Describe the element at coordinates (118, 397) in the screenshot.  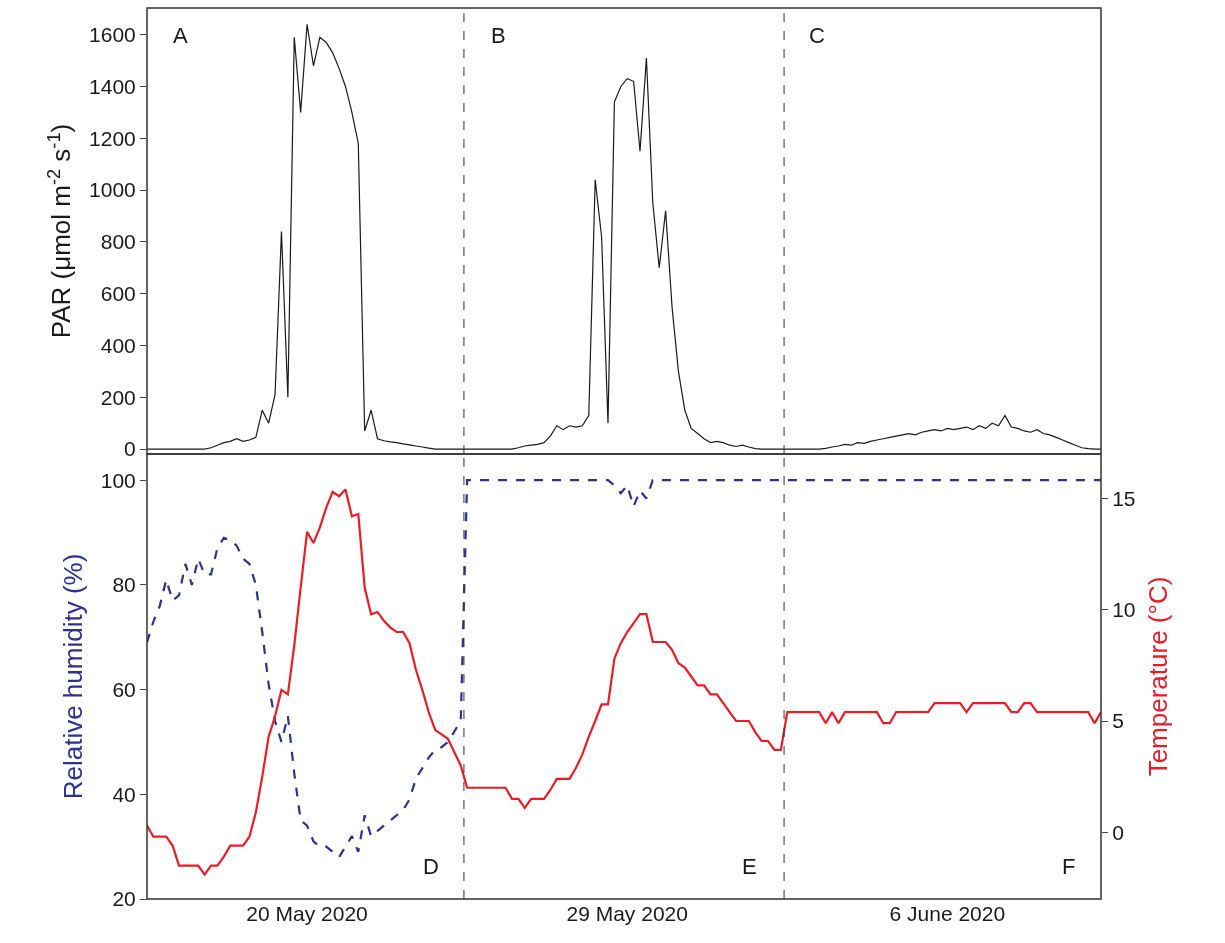
I see `y-tick-label: 200` at that location.